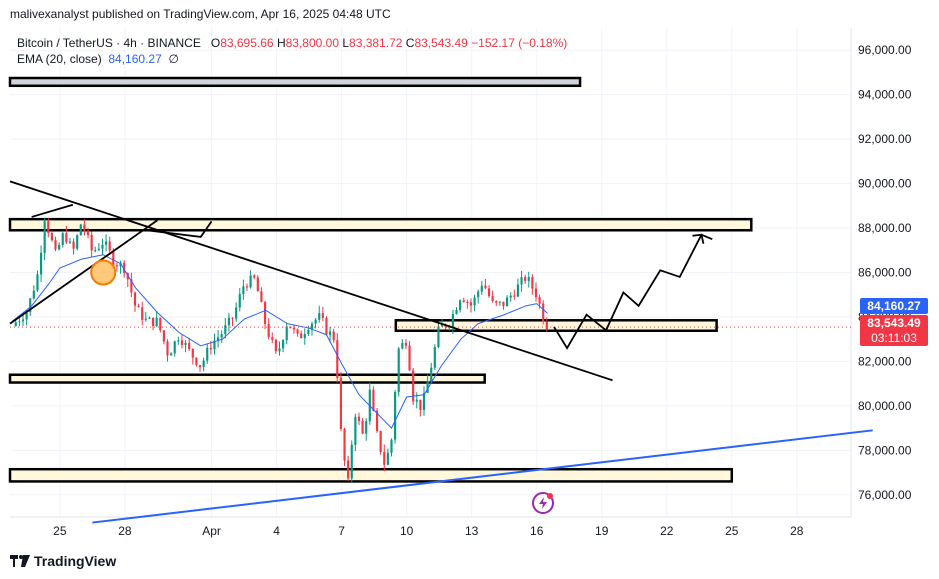 This screenshot has height=579, width=939. I want to click on footer-brand: TradingView, so click(63, 561).